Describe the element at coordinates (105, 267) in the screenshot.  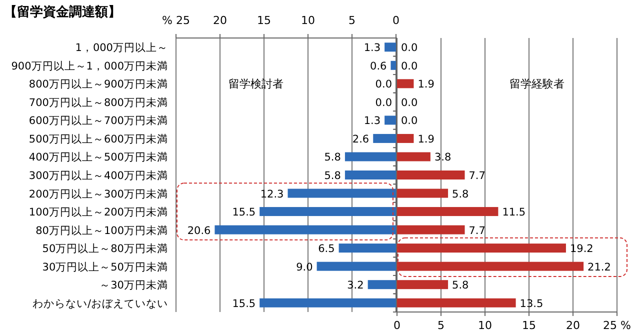
I see `y-tick-label: 30万円以上～50万円未満` at that location.